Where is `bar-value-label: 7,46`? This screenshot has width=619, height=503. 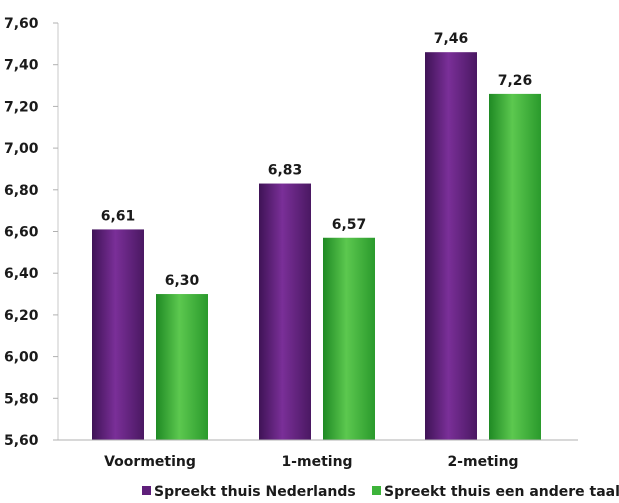 bar-value-label: 7,46 is located at coordinates (451, 39).